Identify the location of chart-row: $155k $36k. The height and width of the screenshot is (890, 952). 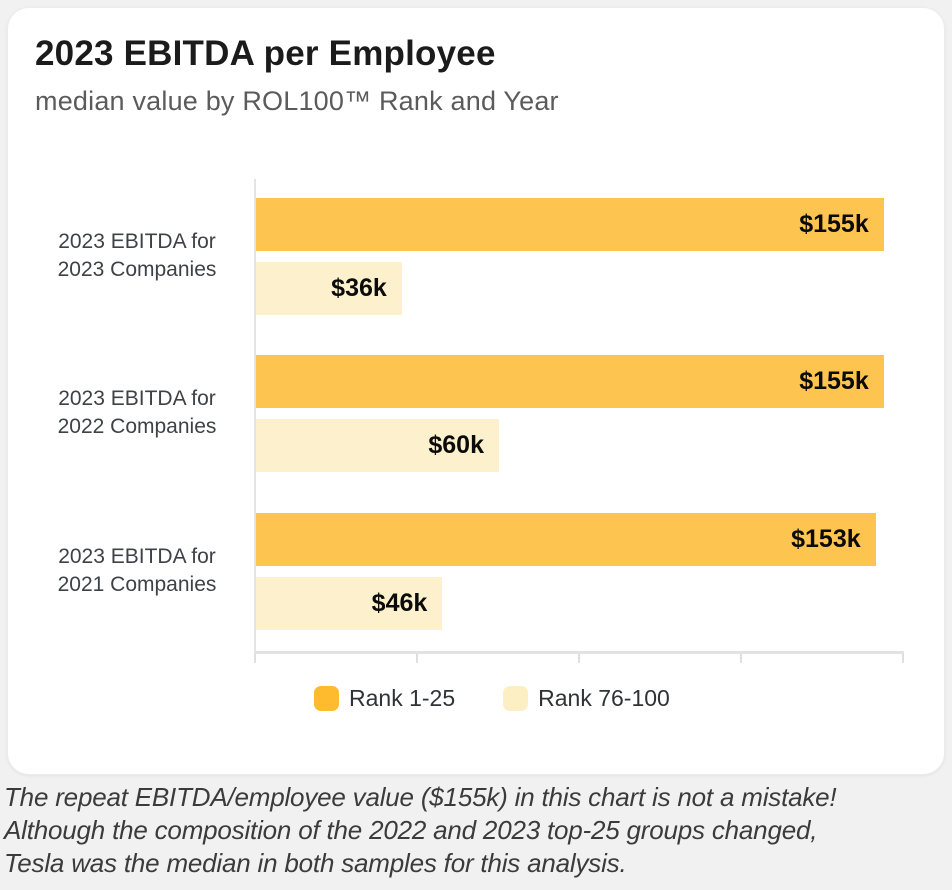
(580, 257).